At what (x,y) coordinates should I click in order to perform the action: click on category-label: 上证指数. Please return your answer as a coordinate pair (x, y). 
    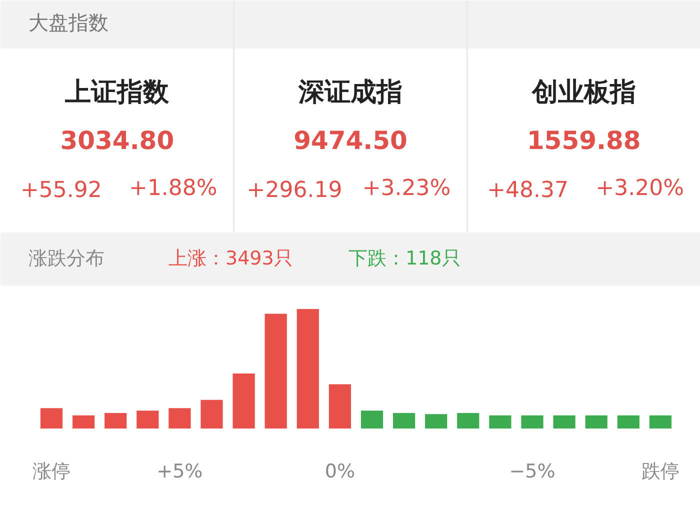
    Looking at the image, I should click on (117, 93).